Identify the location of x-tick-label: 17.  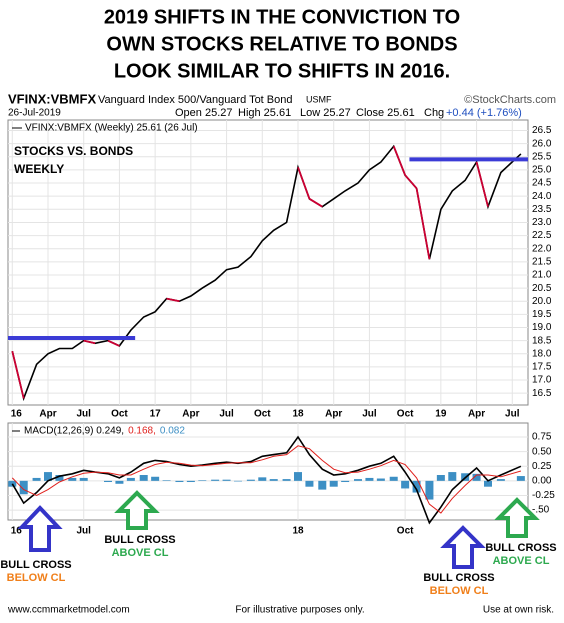
(156, 414).